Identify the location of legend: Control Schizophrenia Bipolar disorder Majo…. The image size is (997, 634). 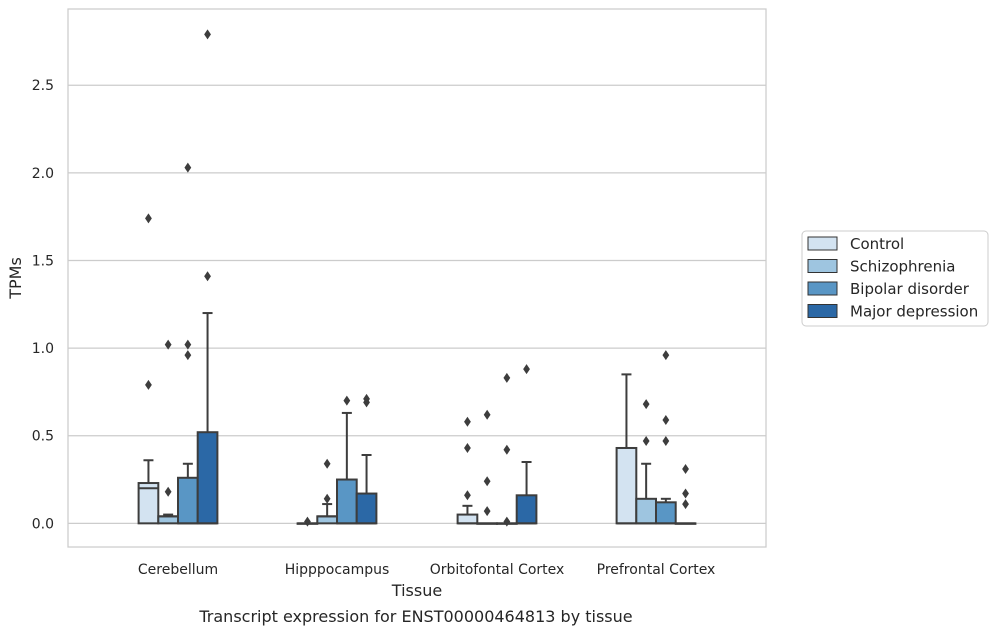
(895, 278).